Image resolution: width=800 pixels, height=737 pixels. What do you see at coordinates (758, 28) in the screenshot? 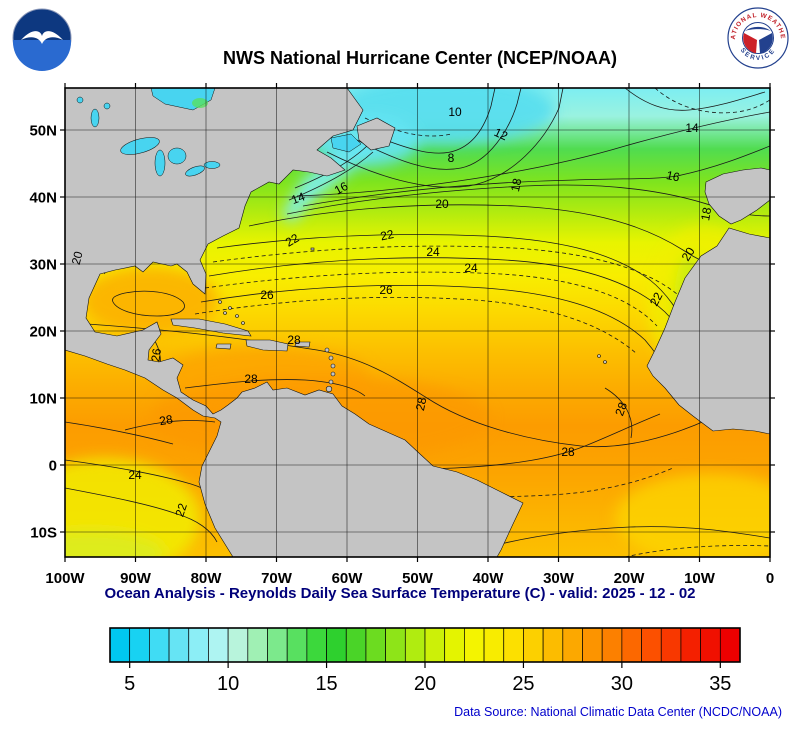
I see `nws-logo-bird-icon` at bounding box center [758, 28].